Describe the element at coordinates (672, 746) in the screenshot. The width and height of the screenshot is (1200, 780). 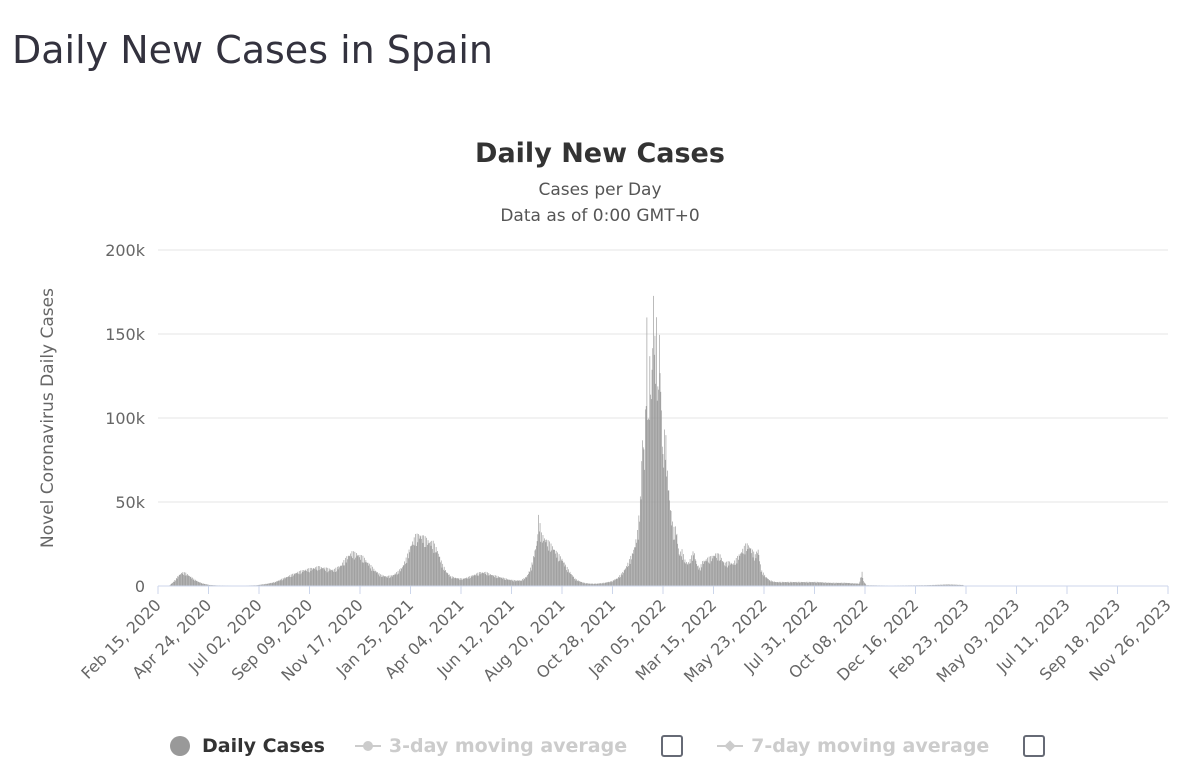
I see `toggle-3day-checkbox` at that location.